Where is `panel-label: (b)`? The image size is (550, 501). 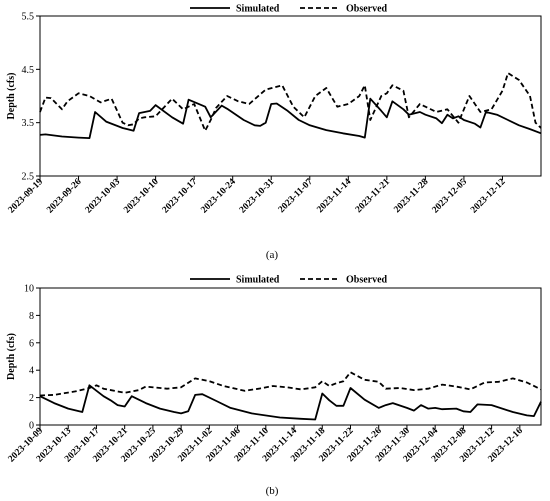 panel-label: (b) is located at coordinates (272, 491).